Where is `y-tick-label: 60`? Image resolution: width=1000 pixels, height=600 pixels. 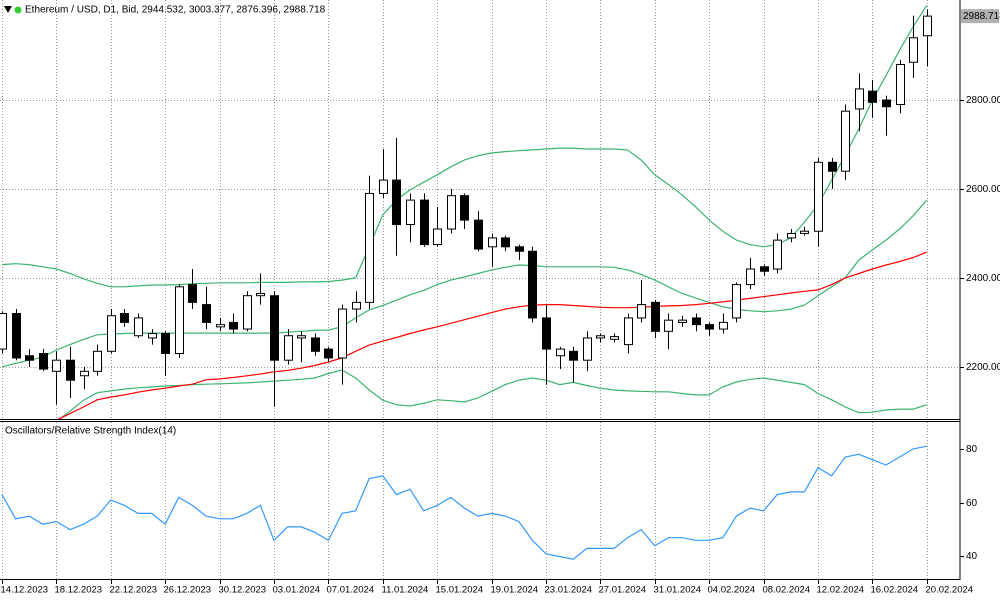
y-tick-label: 60 is located at coordinates (972, 503).